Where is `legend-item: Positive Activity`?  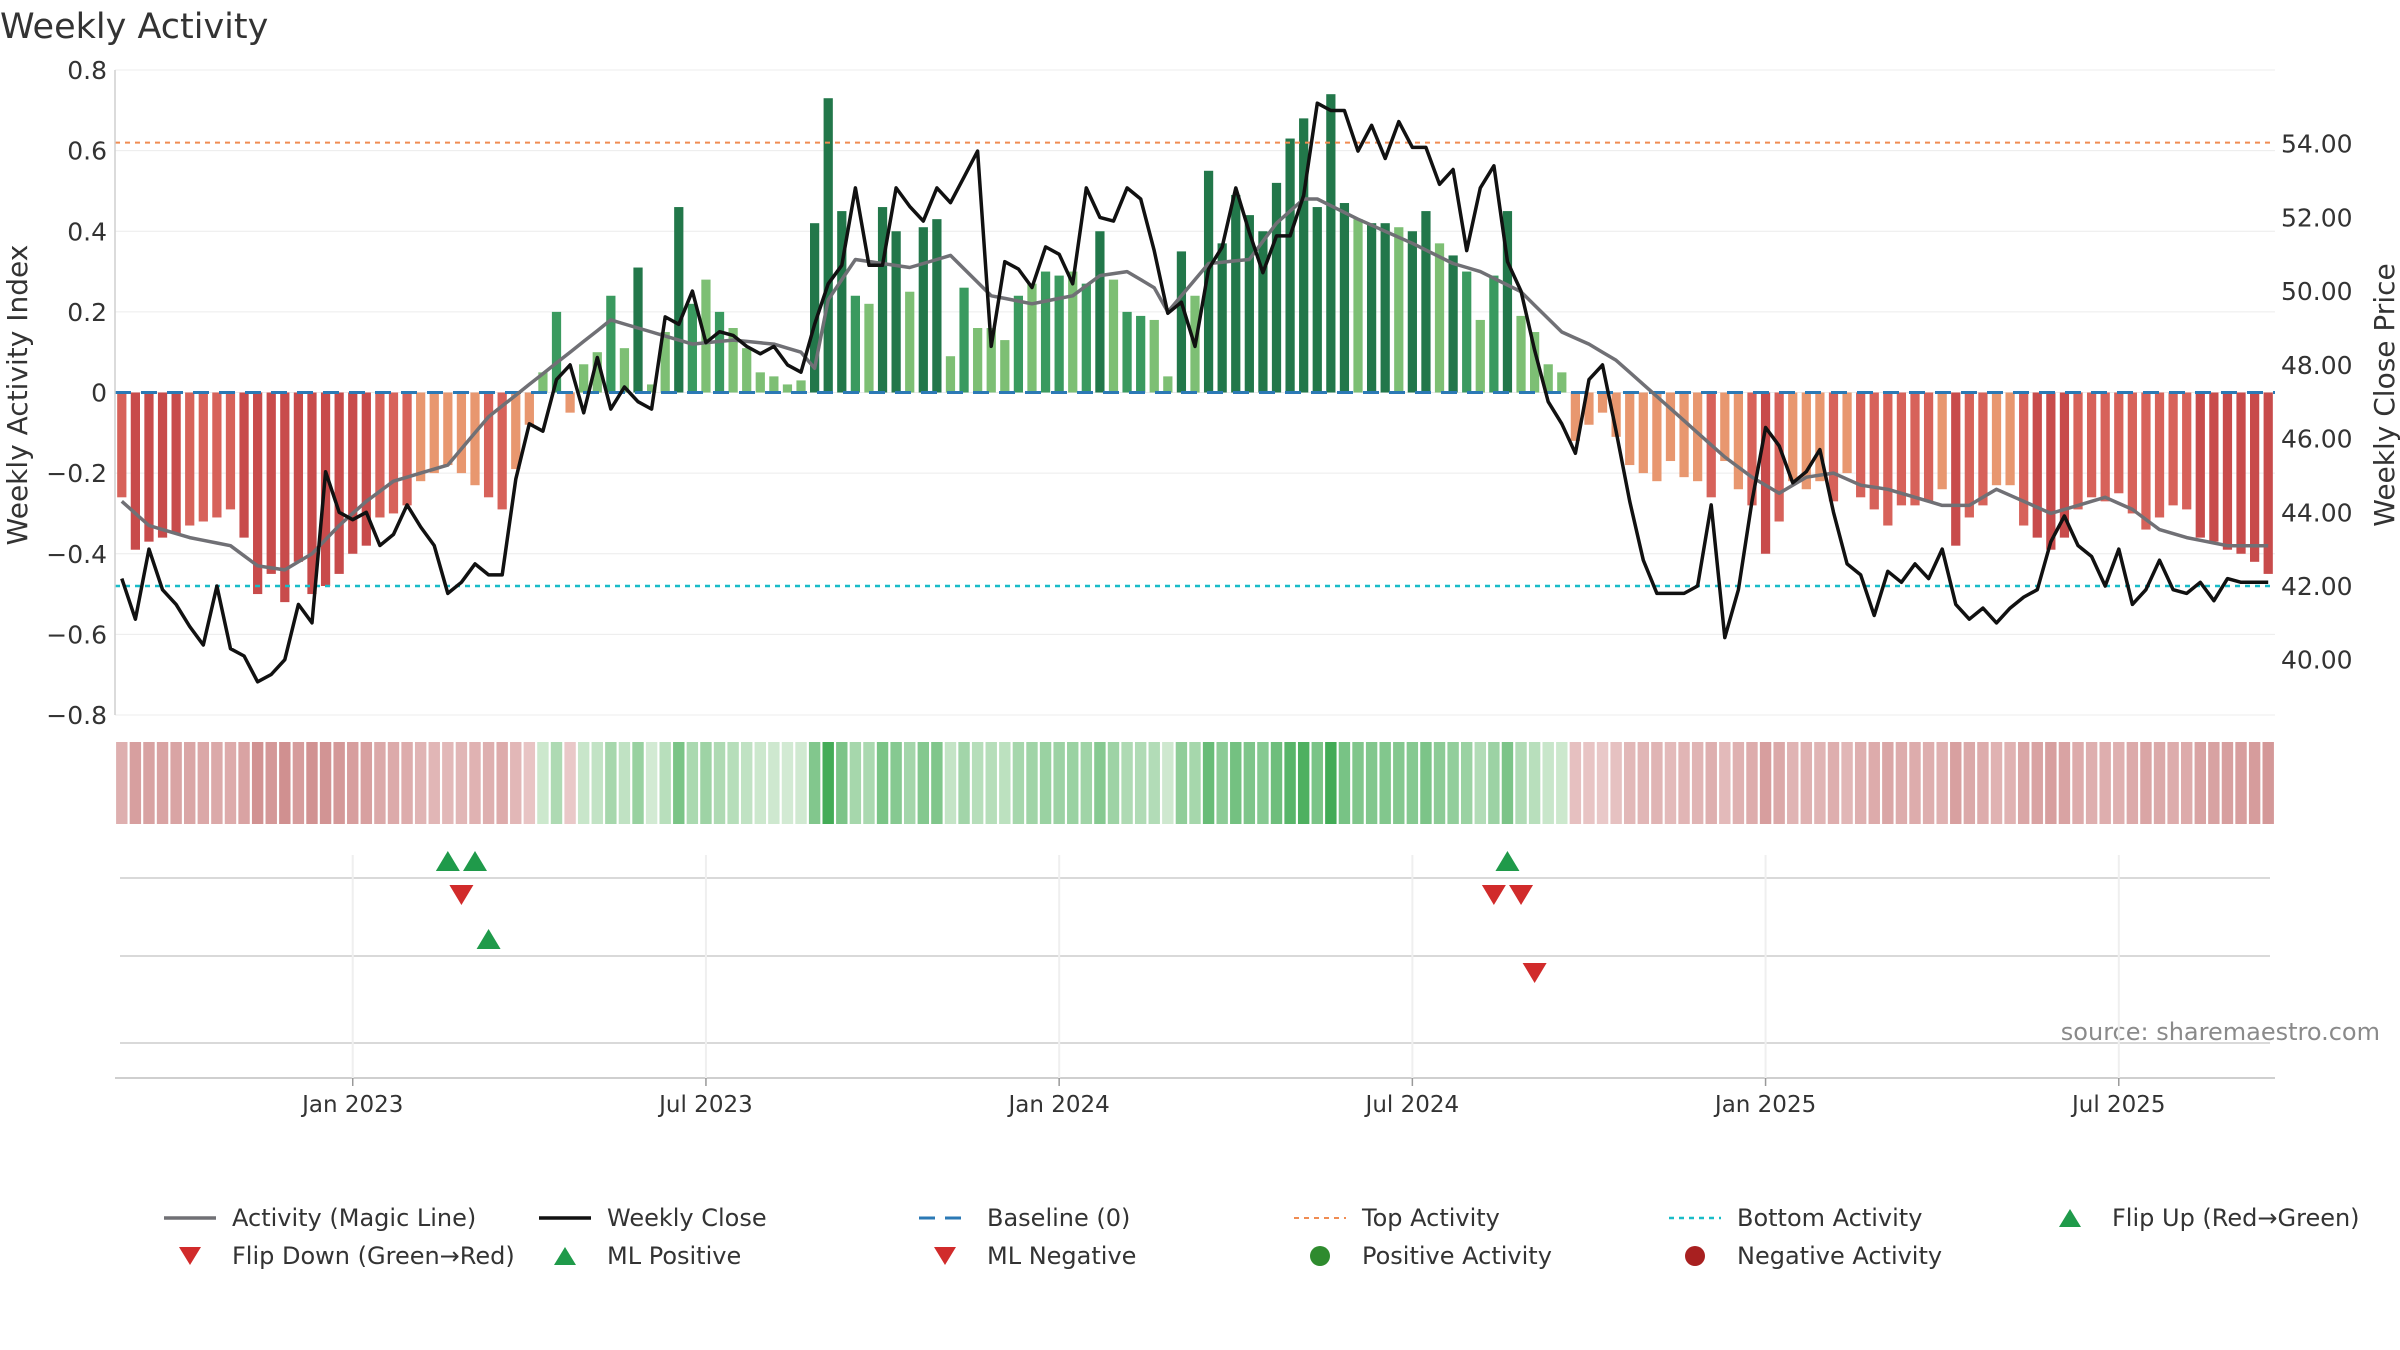 legend-item: Positive Activity is located at coordinates (1421, 1256).